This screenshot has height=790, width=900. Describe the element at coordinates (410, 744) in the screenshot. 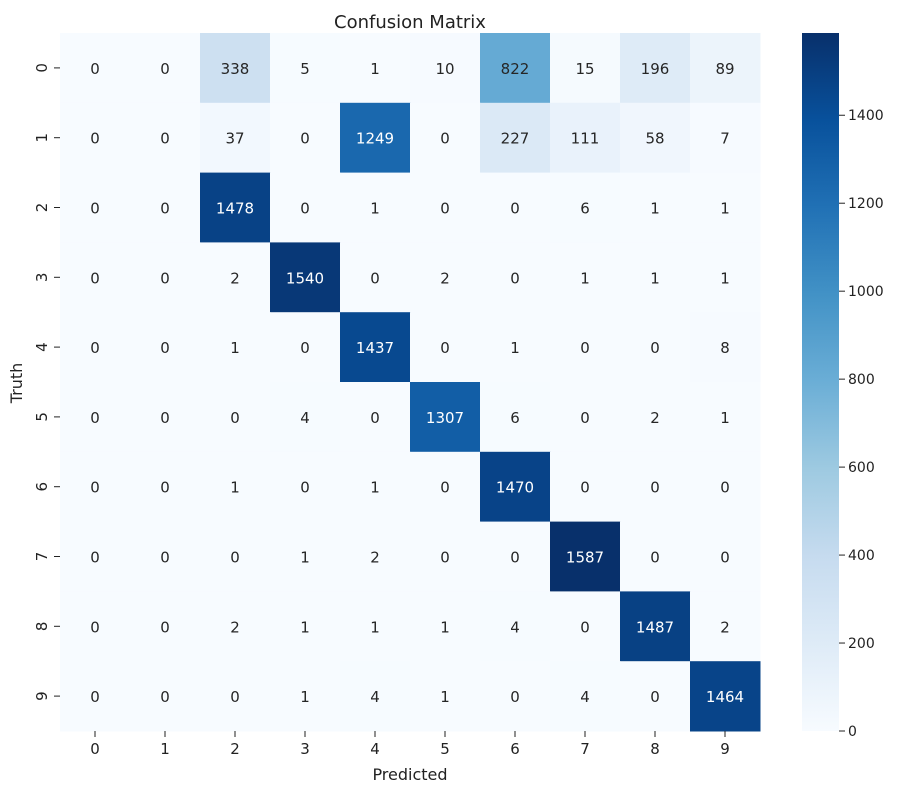

I see `x-axis: 0 1 2 3 4 5 6 7 8 9` at that location.